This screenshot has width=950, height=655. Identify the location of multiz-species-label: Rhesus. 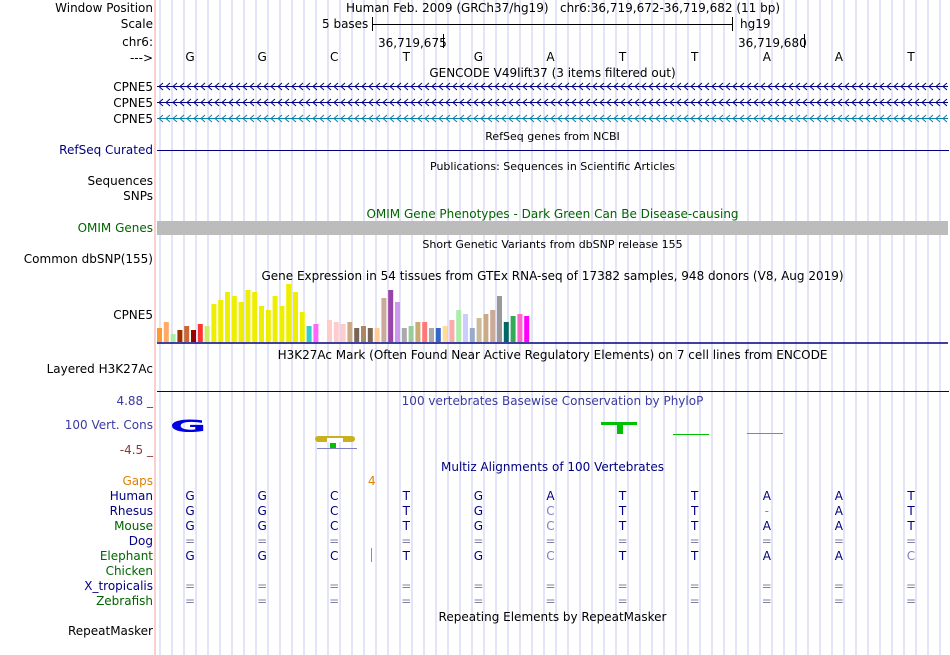
(131, 511).